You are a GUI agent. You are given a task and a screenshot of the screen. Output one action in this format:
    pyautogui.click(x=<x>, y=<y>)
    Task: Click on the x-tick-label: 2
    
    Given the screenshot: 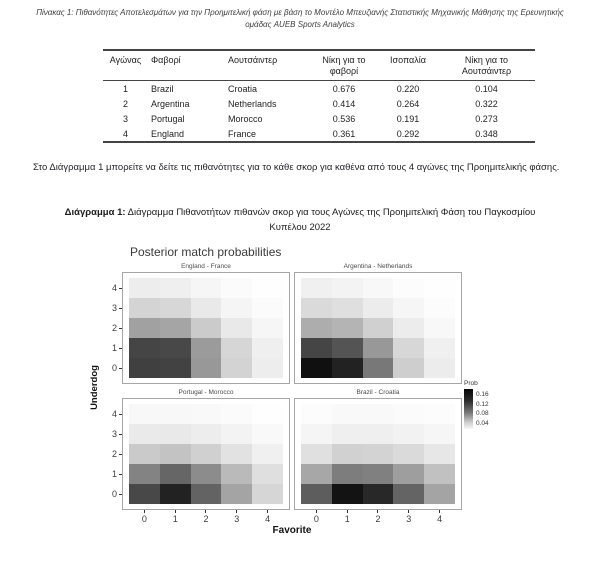 What is the action you would take?
    pyautogui.click(x=378, y=517)
    